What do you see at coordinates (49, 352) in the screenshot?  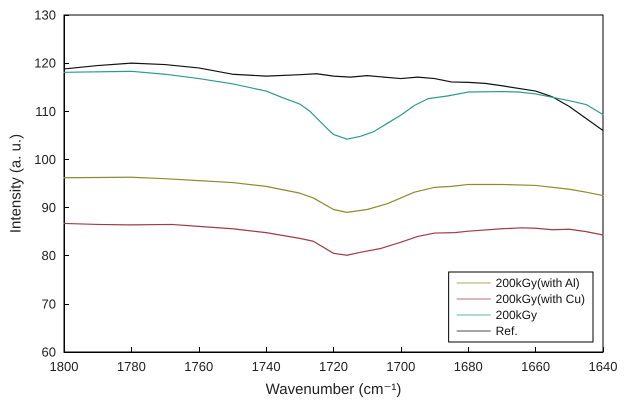 I see `y-tick-label: 60` at bounding box center [49, 352].